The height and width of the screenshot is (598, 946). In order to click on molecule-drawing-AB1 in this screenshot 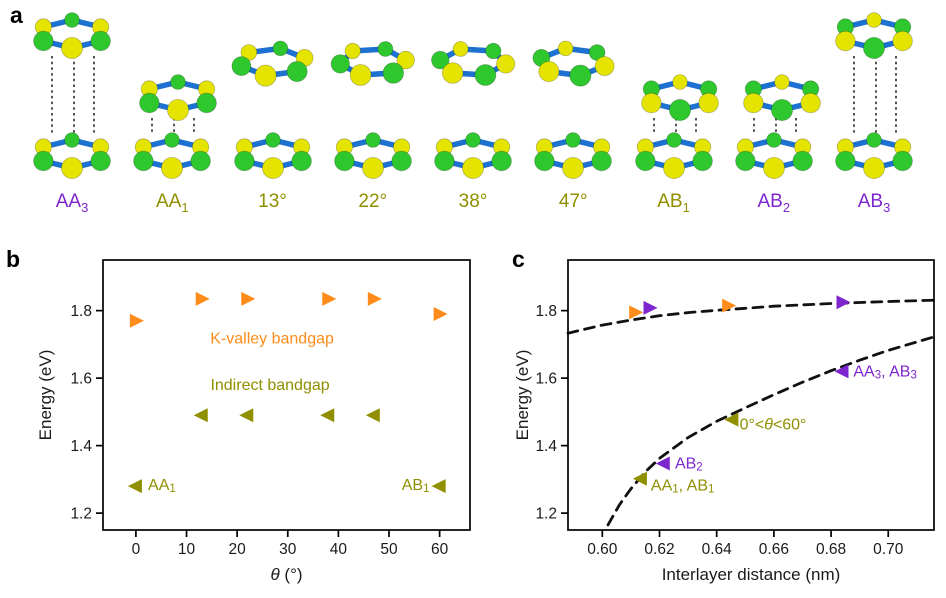, I will do `click(676, 126)`.